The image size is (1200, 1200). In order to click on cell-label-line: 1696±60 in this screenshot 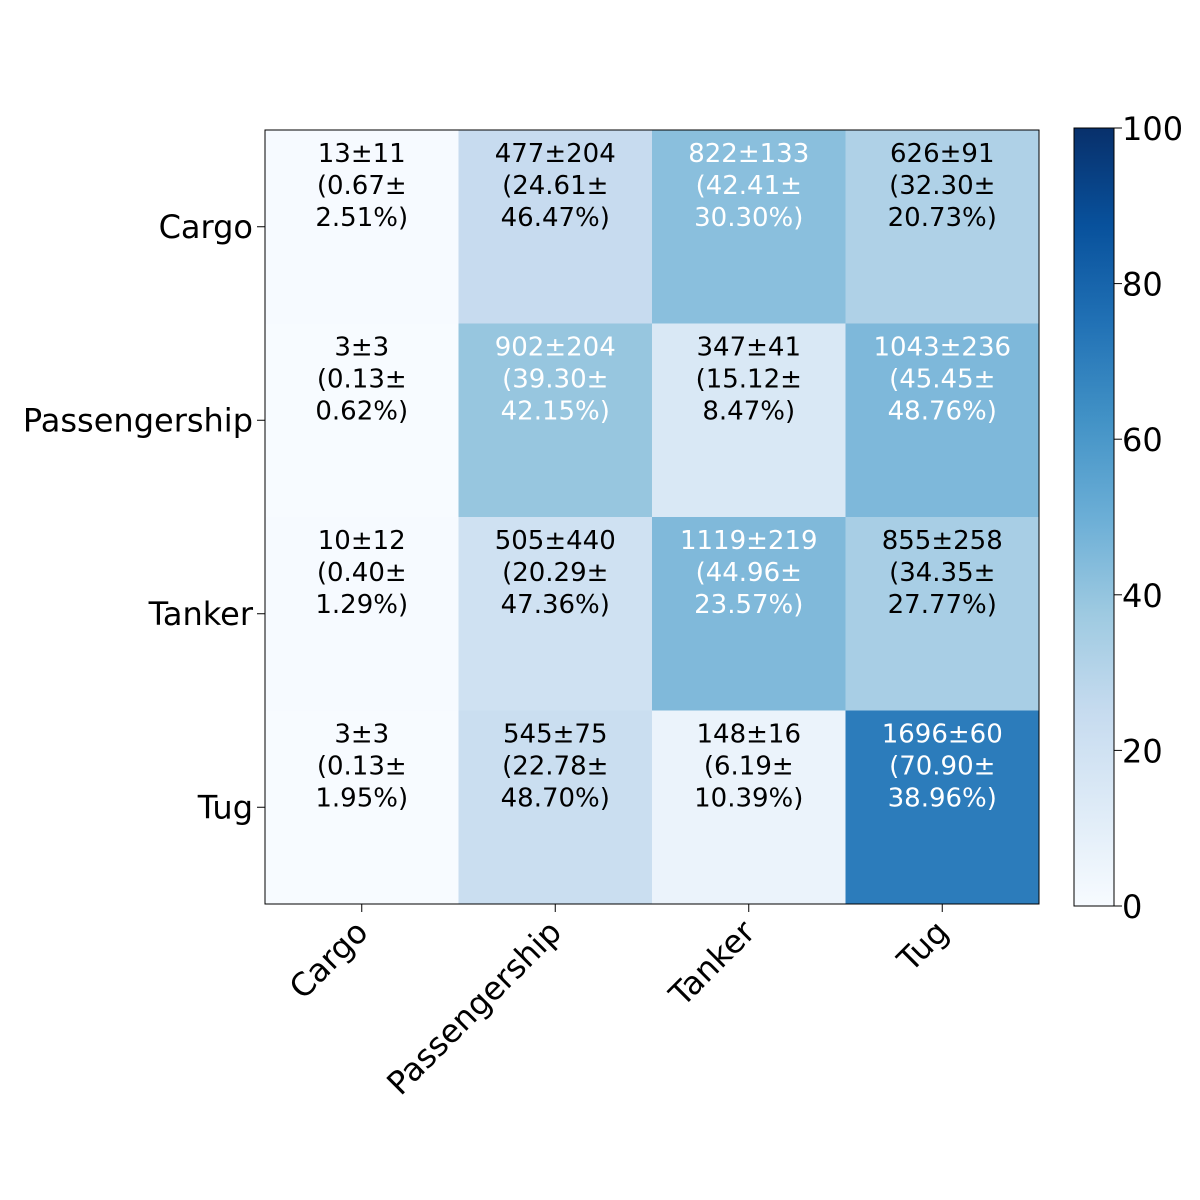, I will do `click(942, 735)`.